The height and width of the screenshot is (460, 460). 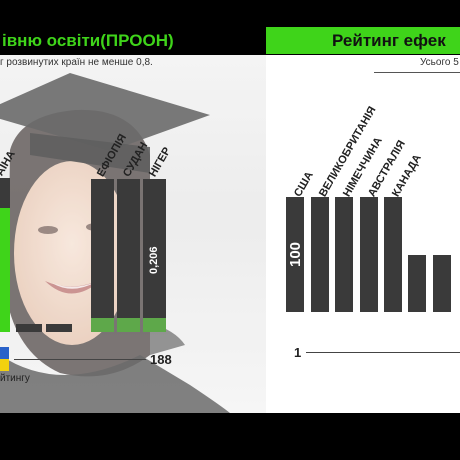 What do you see at coordinates (154, 260) in the screenshot?
I see `data-label: 0,206` at bounding box center [154, 260].